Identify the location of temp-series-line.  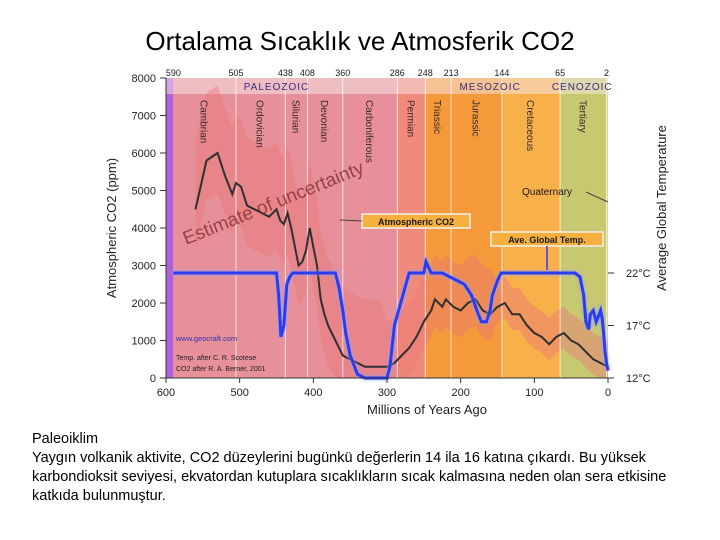
(391, 318).